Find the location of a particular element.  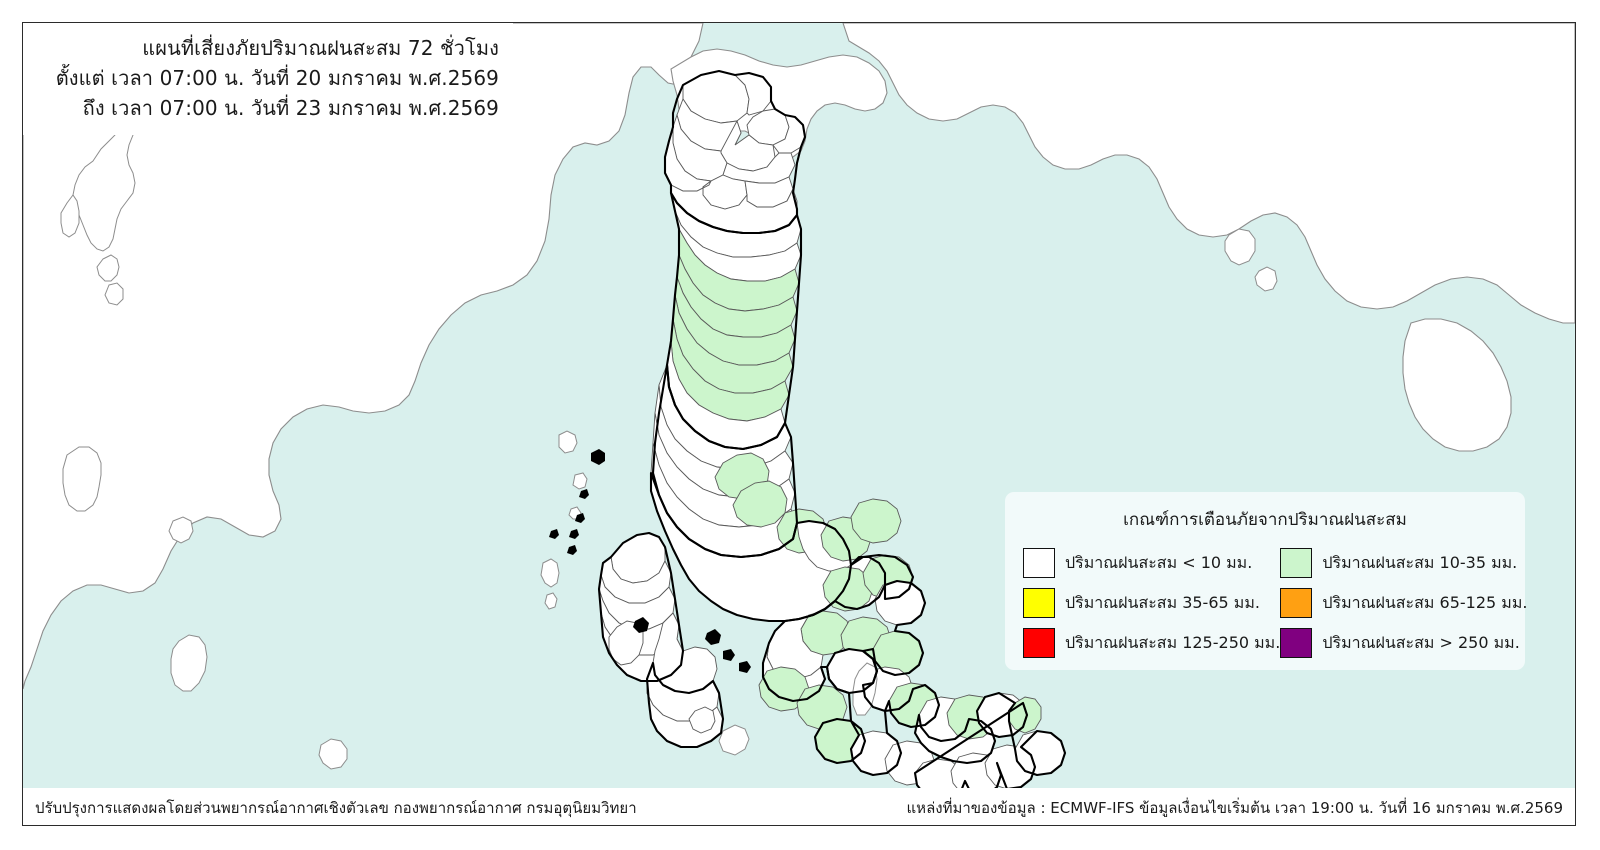

legend-title: เกณฑ์การเตือนภัยจากปริมาณฝนสะสม is located at coordinates (1265, 520).